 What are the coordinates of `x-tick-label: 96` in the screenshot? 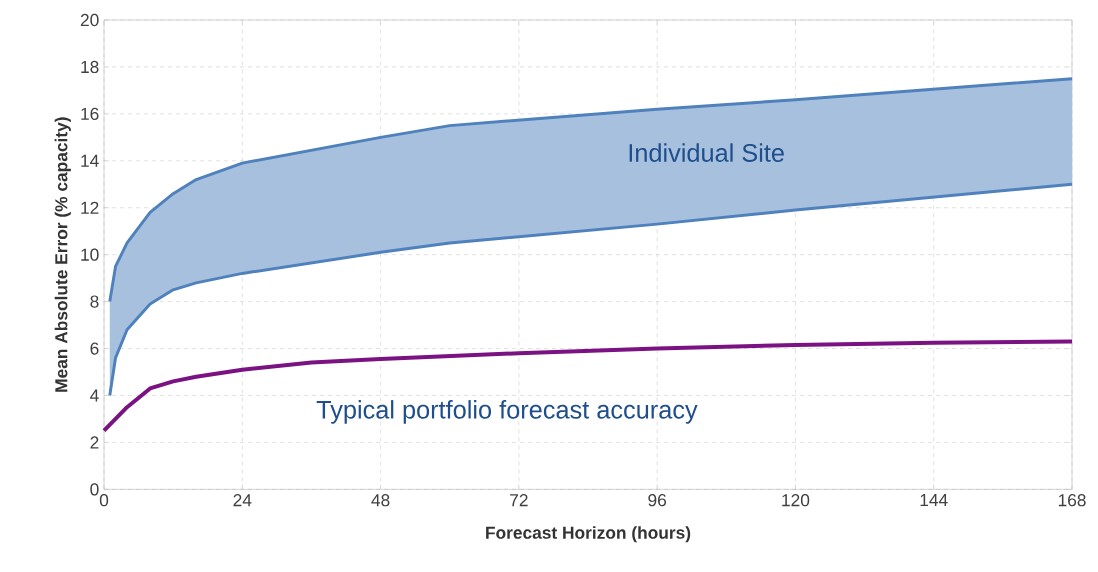 It's located at (657, 500).